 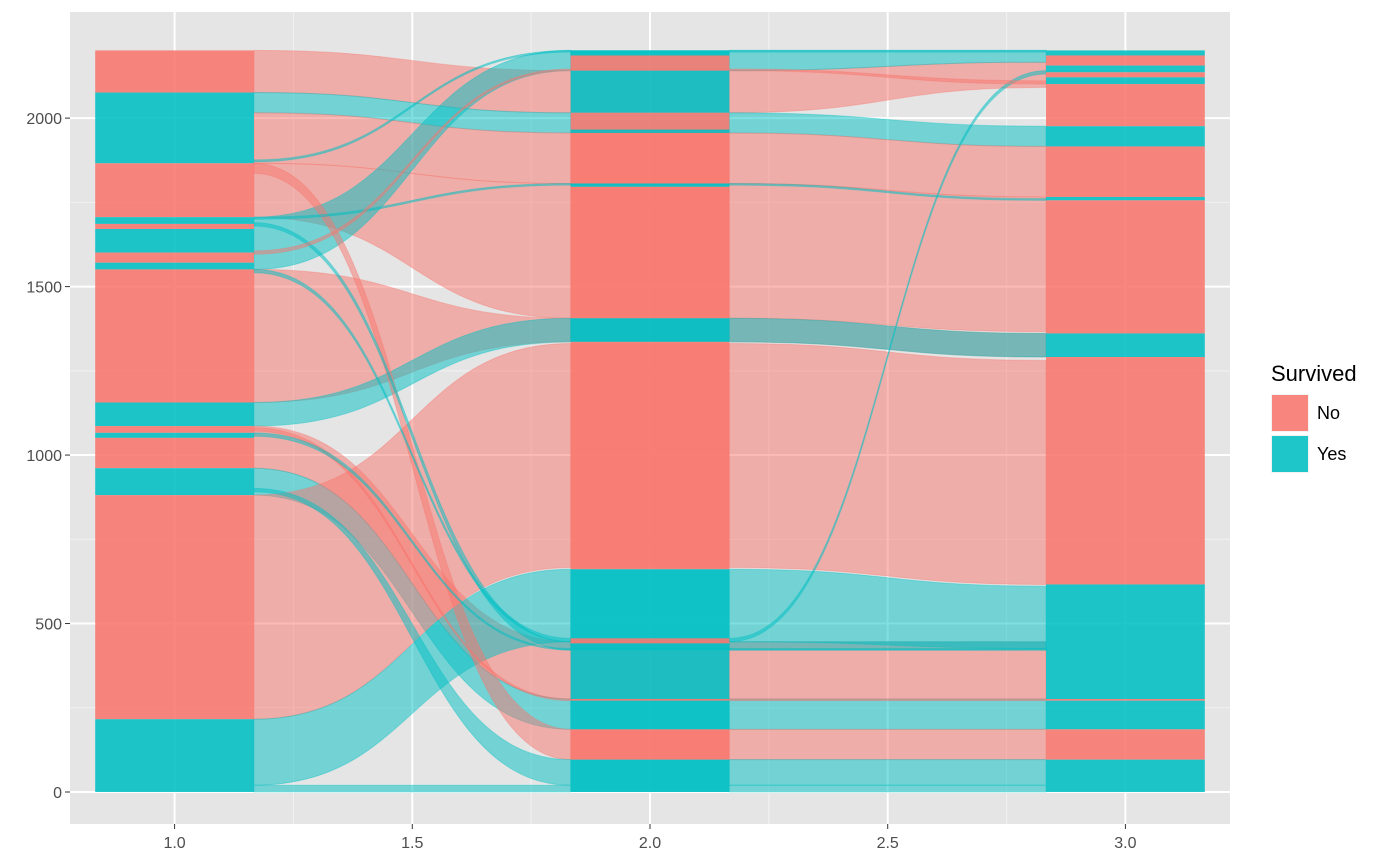 What do you see at coordinates (1331, 454) in the screenshot?
I see `legend-label-yes: Yes` at bounding box center [1331, 454].